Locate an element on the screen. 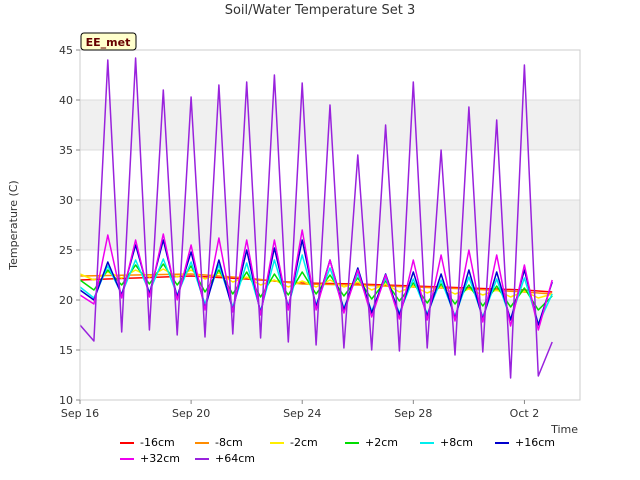 The image size is (640, 480). legend-item-plus2: +2cm is located at coordinates (371, 442).